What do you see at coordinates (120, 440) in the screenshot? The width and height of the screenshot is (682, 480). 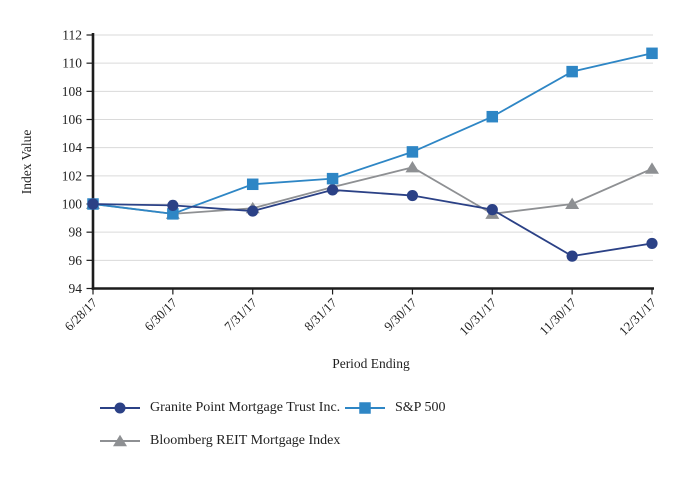 I see `triangle-marker-swatch` at bounding box center [120, 440].